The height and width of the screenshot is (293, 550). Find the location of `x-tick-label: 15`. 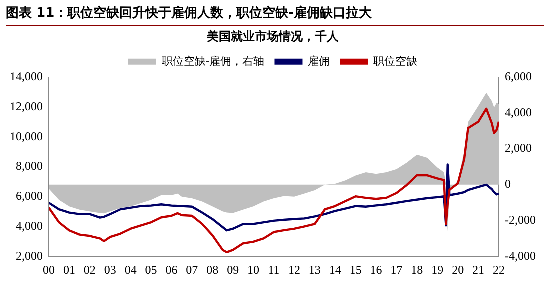

x-tick-label: 15 is located at coordinates (356, 269).